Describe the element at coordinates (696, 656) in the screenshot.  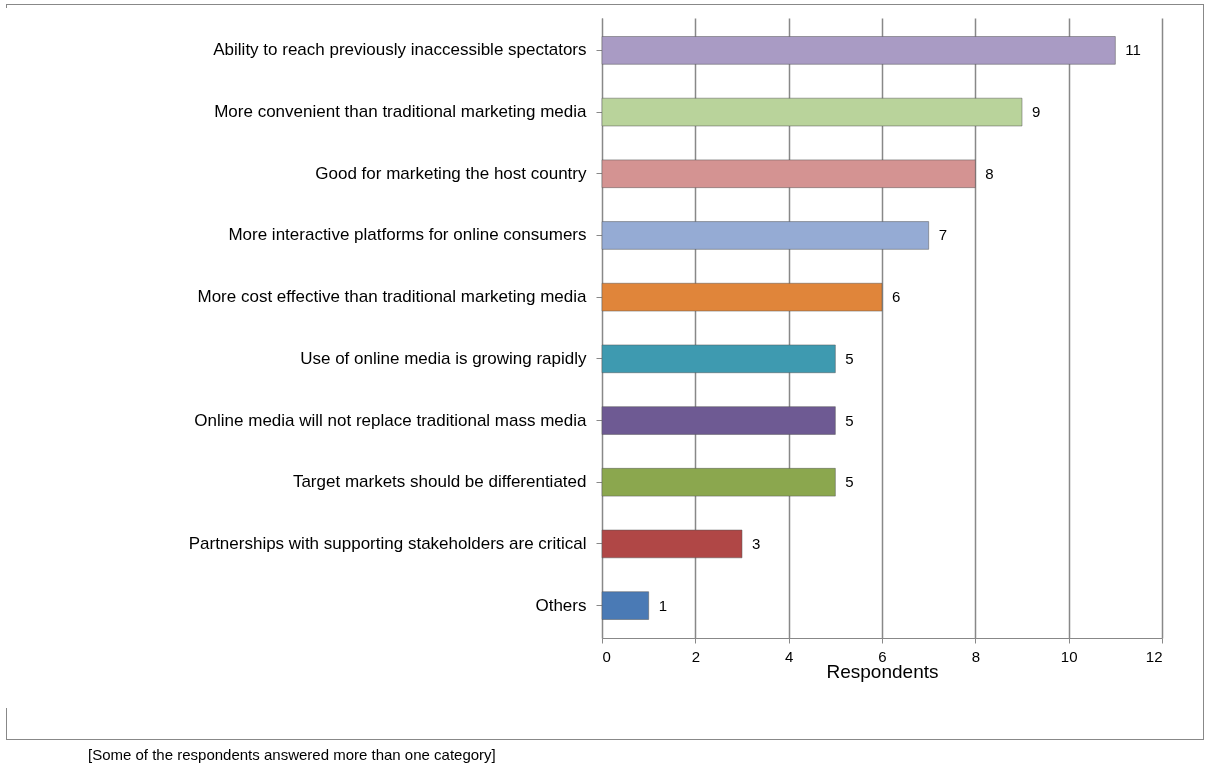
I see `x-tick-label: 2` at that location.